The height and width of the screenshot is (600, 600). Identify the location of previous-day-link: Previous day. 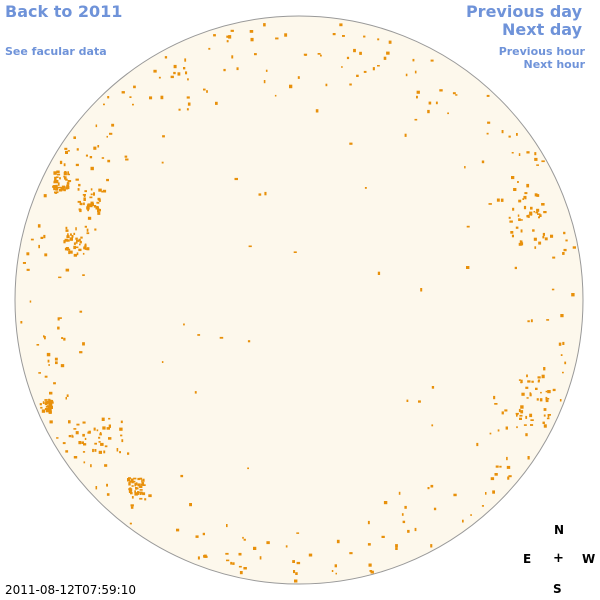
(523, 11).